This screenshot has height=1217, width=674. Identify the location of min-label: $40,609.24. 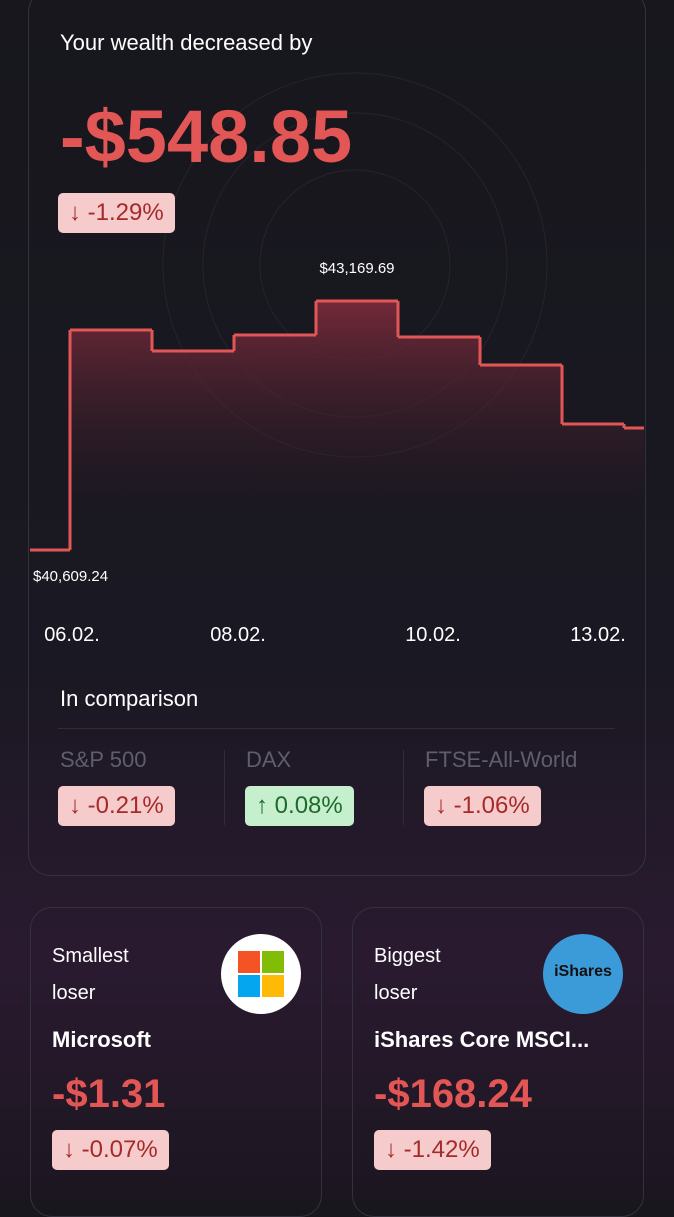
(70, 576).